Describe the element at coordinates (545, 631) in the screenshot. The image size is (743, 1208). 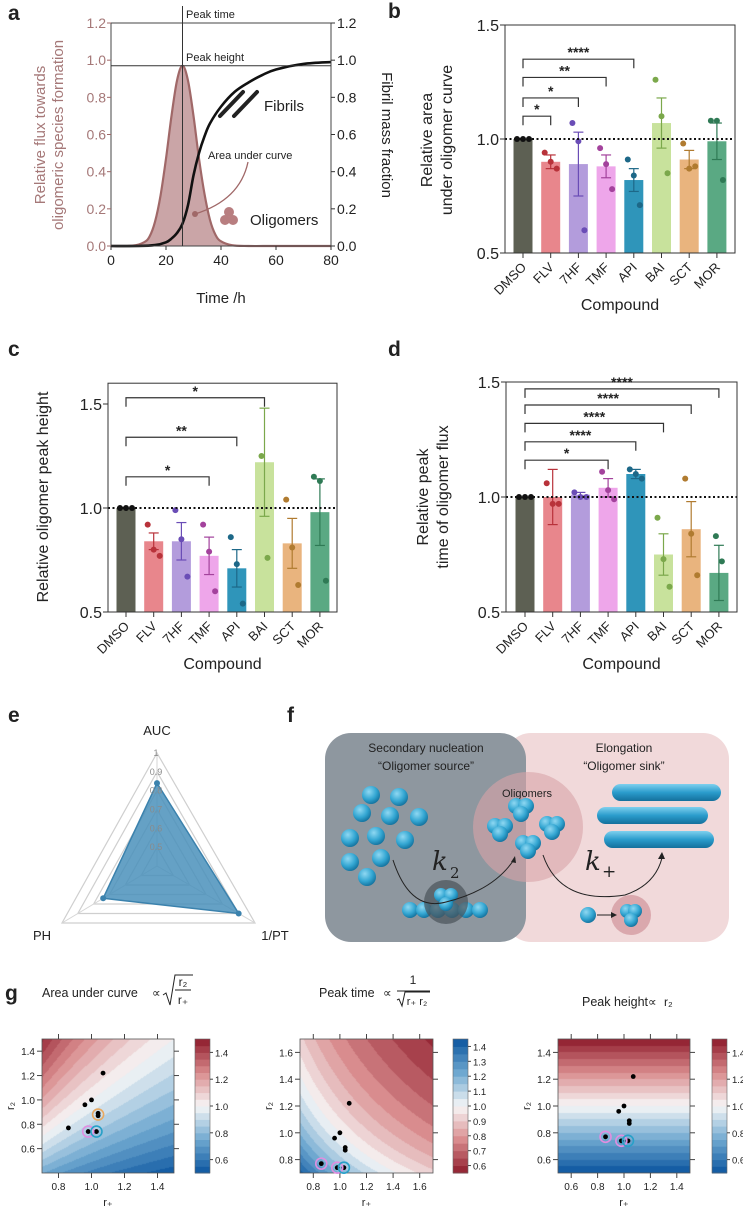
I see `x-tick-label: FLV` at that location.